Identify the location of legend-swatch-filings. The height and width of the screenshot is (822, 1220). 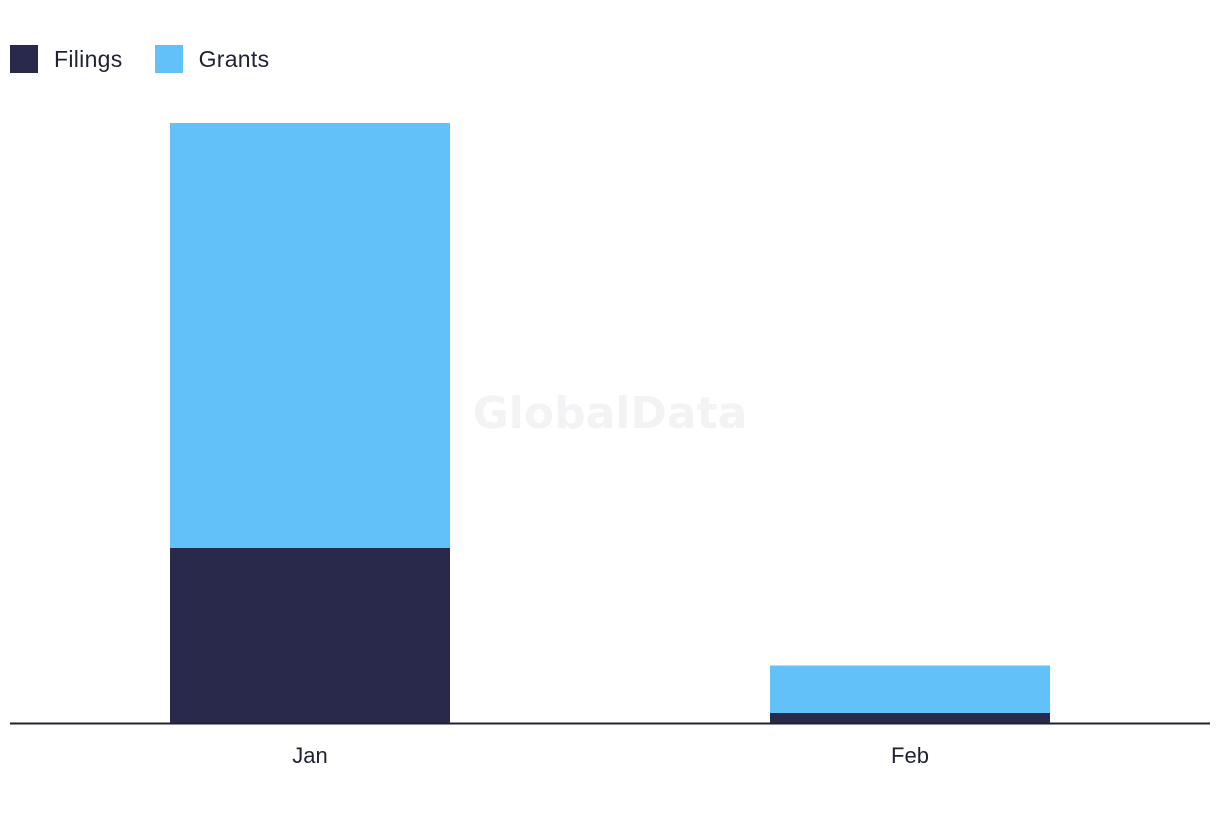
(24, 59).